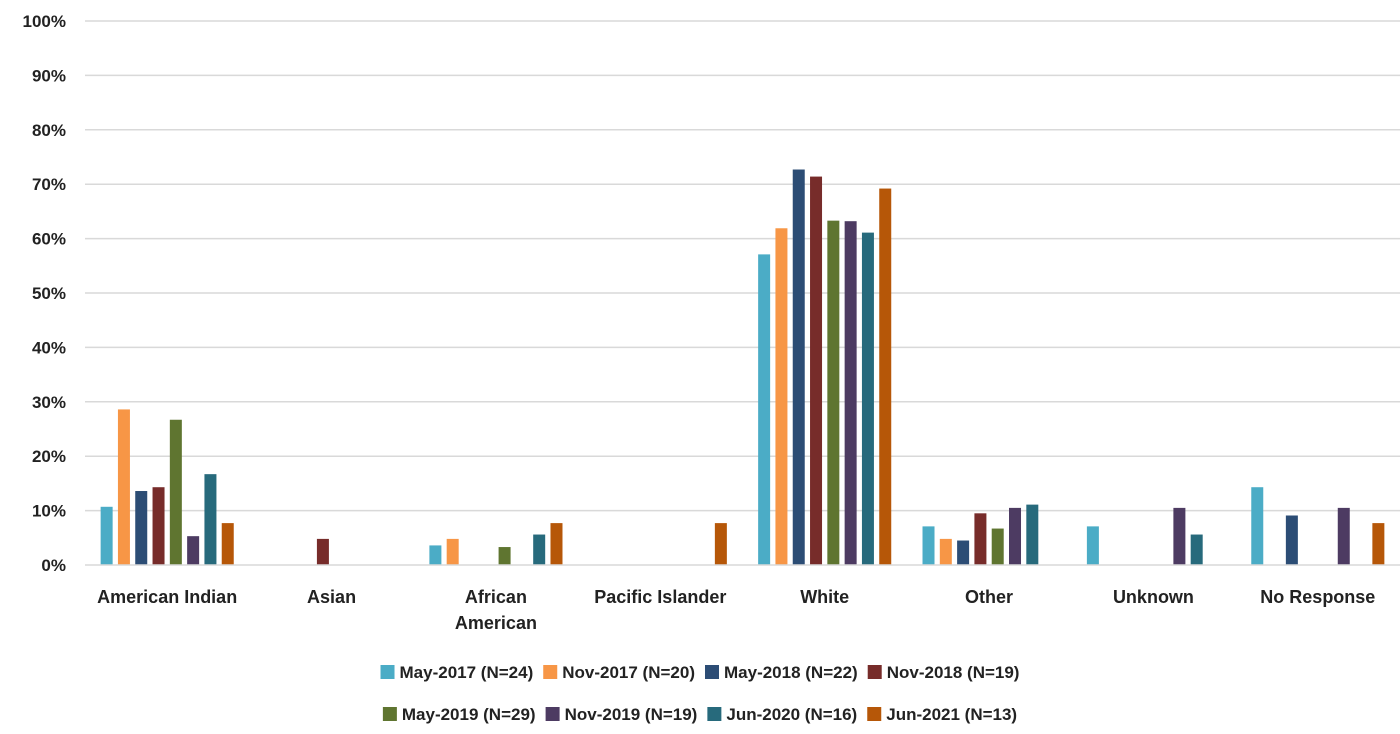 This screenshot has height=734, width=1400. What do you see at coordinates (628, 672) in the screenshot?
I see `legend-label: Nov-2017 (N=20)` at bounding box center [628, 672].